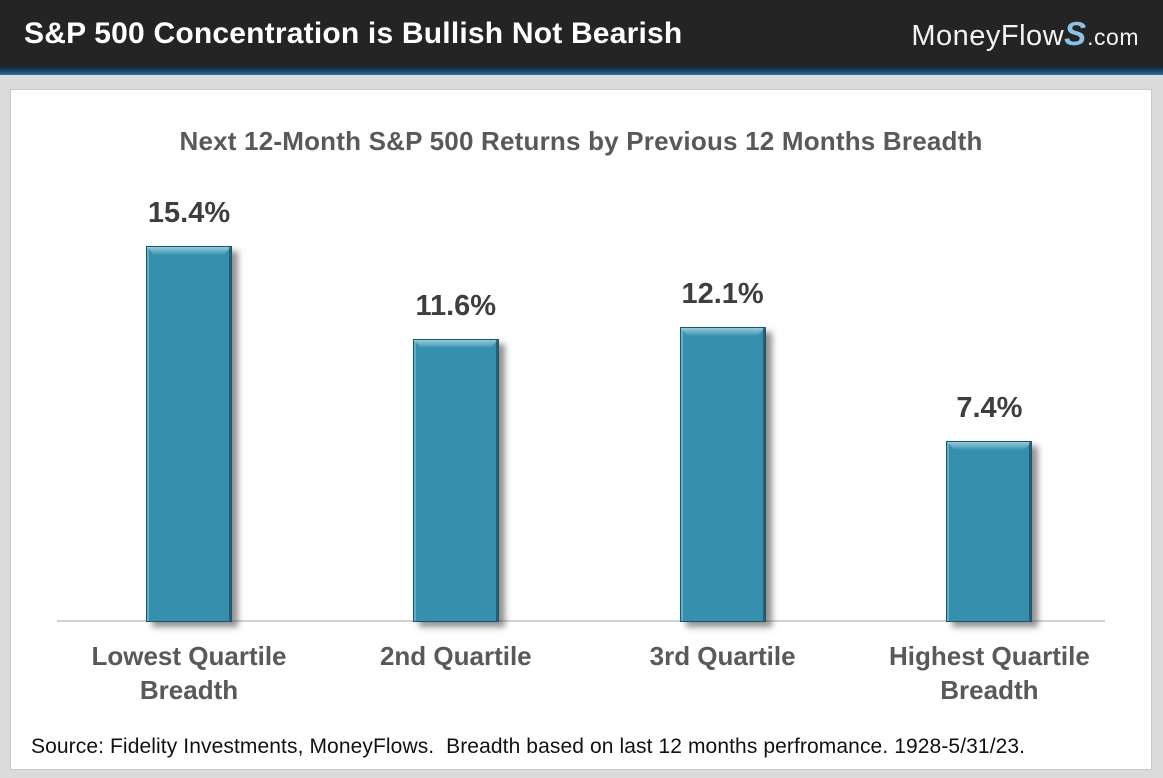 Image resolution: width=1163 pixels, height=778 pixels. What do you see at coordinates (1075, 33) in the screenshot?
I see `logo-s-swoosh-icon: S` at bounding box center [1075, 33].